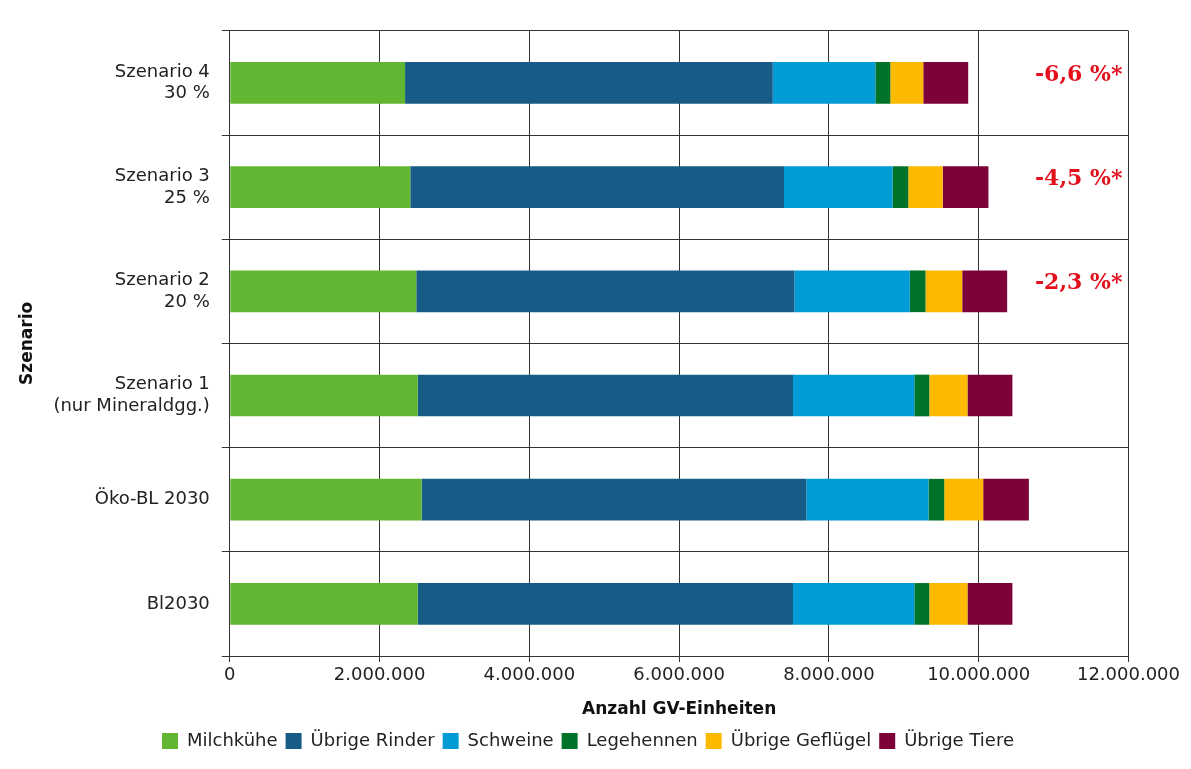  Describe the element at coordinates (152, 498) in the screenshot. I see `y-tick-label: Öko-BL 2030` at that location.